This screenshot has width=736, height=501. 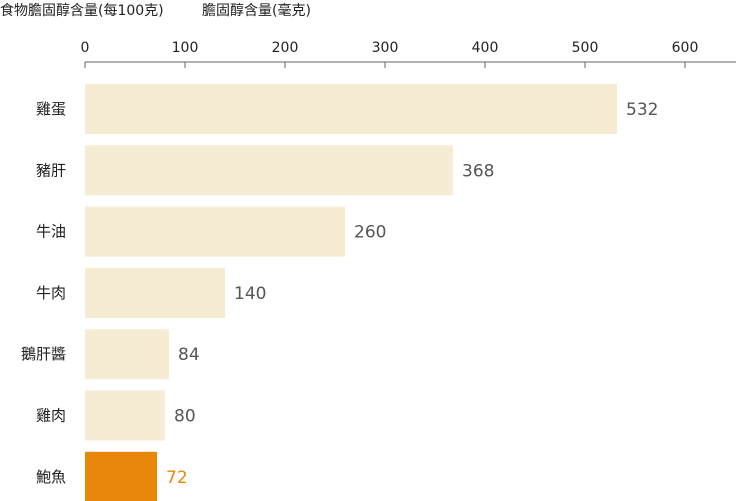 I want to click on category-label: 鵝肝醬, so click(x=43, y=354).